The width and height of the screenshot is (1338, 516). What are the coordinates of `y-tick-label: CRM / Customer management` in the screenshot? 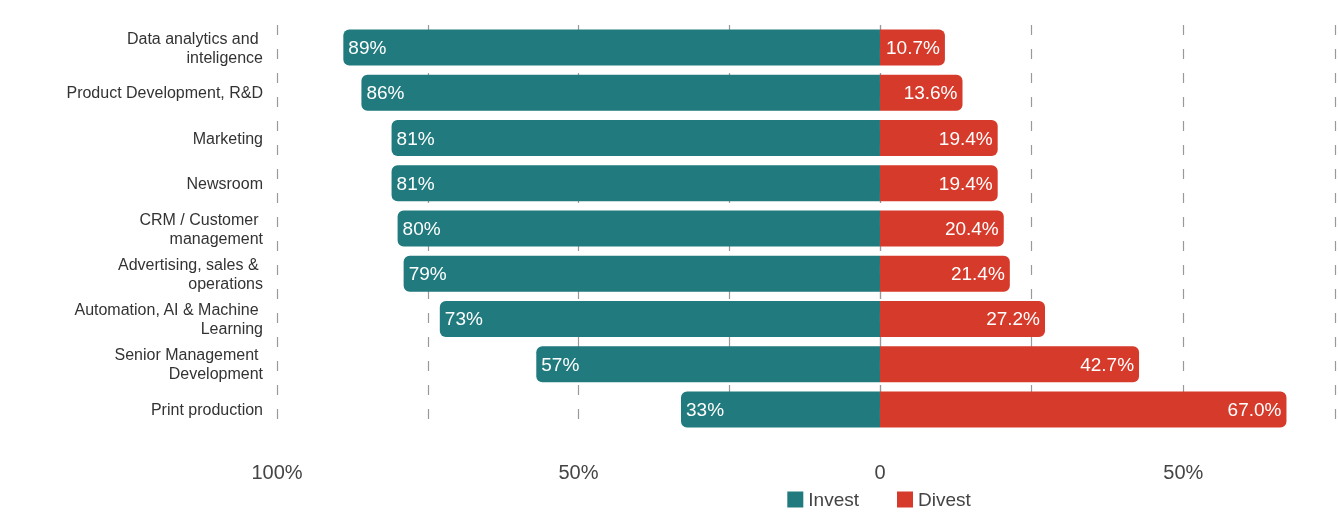 It's located at (201, 228).